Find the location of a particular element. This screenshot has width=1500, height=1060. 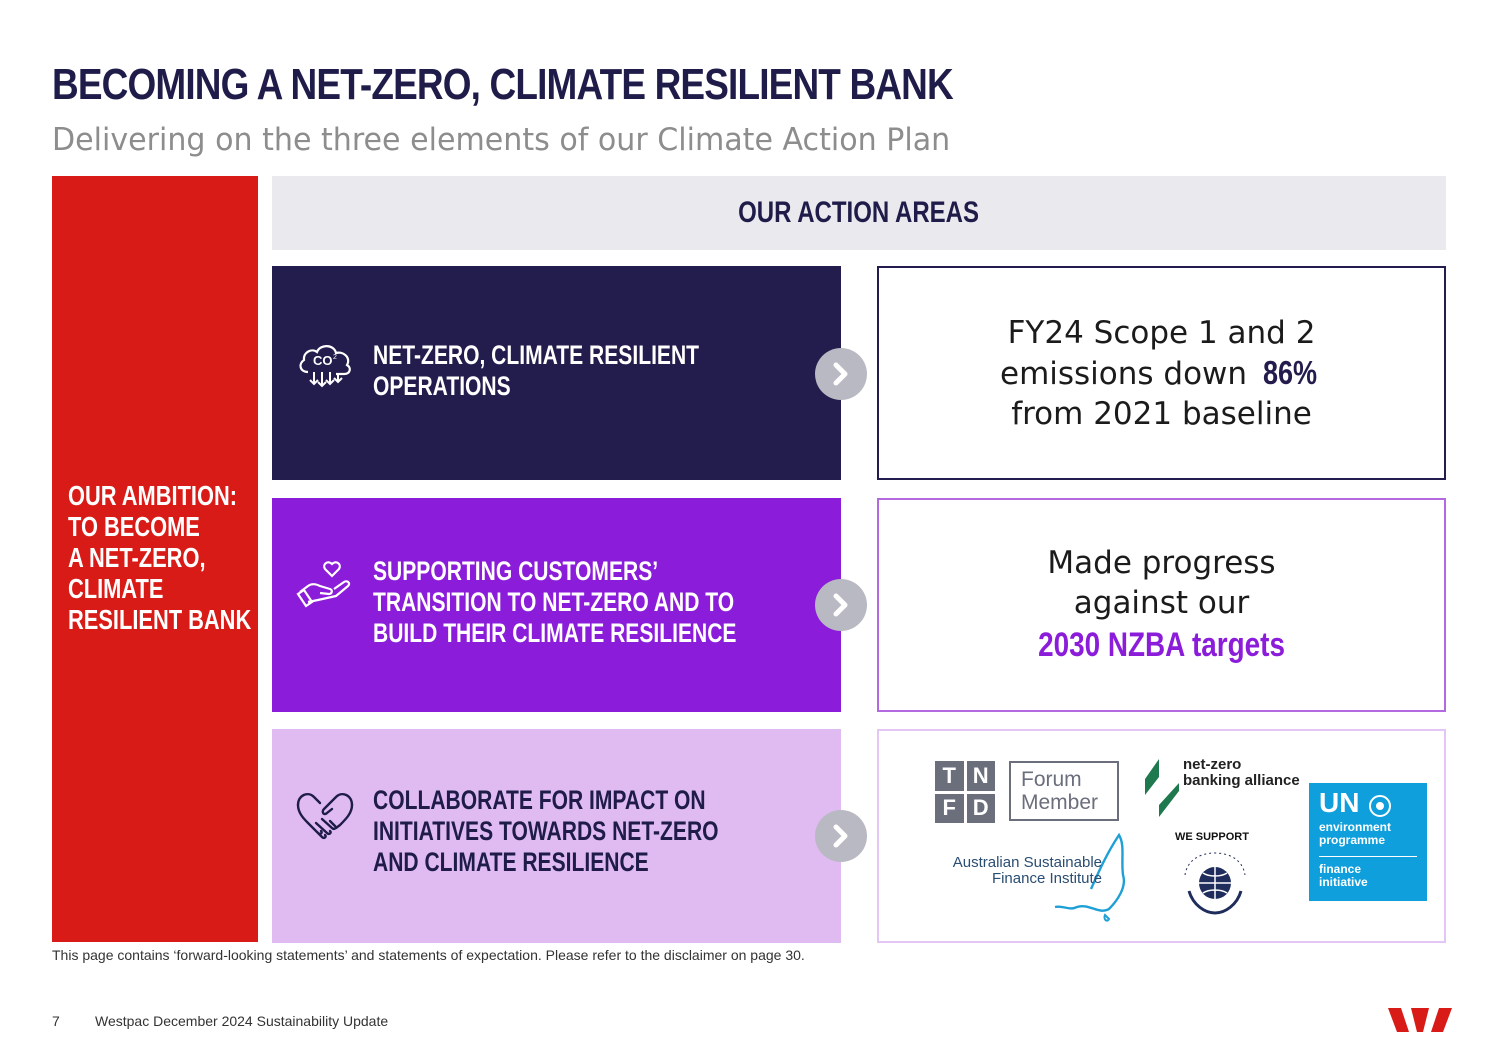

nzba-targets-highlight: 2030 NZBA targets is located at coordinates (1161, 645).